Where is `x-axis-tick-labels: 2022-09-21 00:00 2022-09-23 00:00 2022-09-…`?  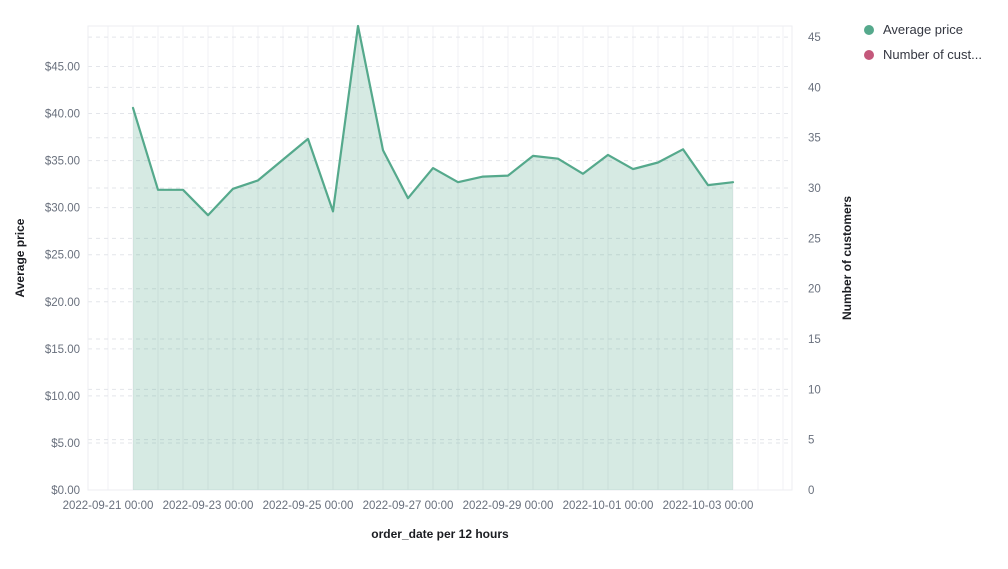
x-axis-tick-labels: 2022-09-21 00:00 2022-09-23 00:00 2022-09-… is located at coordinates (408, 506).